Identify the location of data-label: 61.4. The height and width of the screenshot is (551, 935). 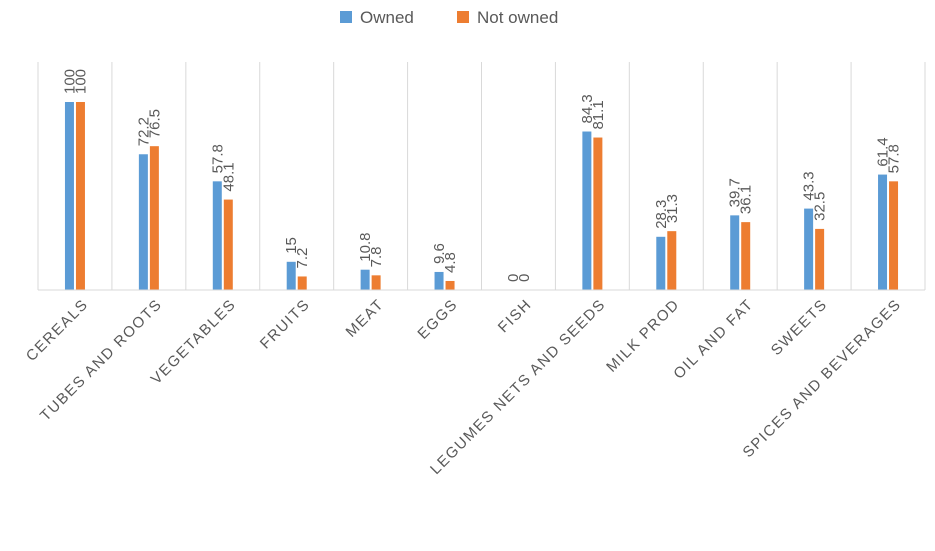
(883, 151).